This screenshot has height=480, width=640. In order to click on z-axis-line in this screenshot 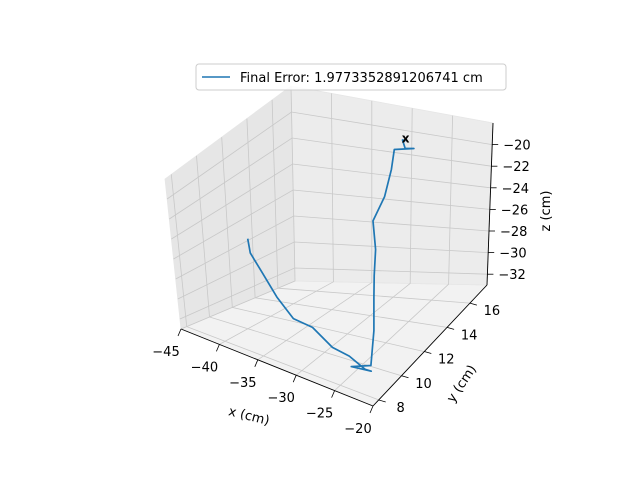, I will do `click(490, 204)`.